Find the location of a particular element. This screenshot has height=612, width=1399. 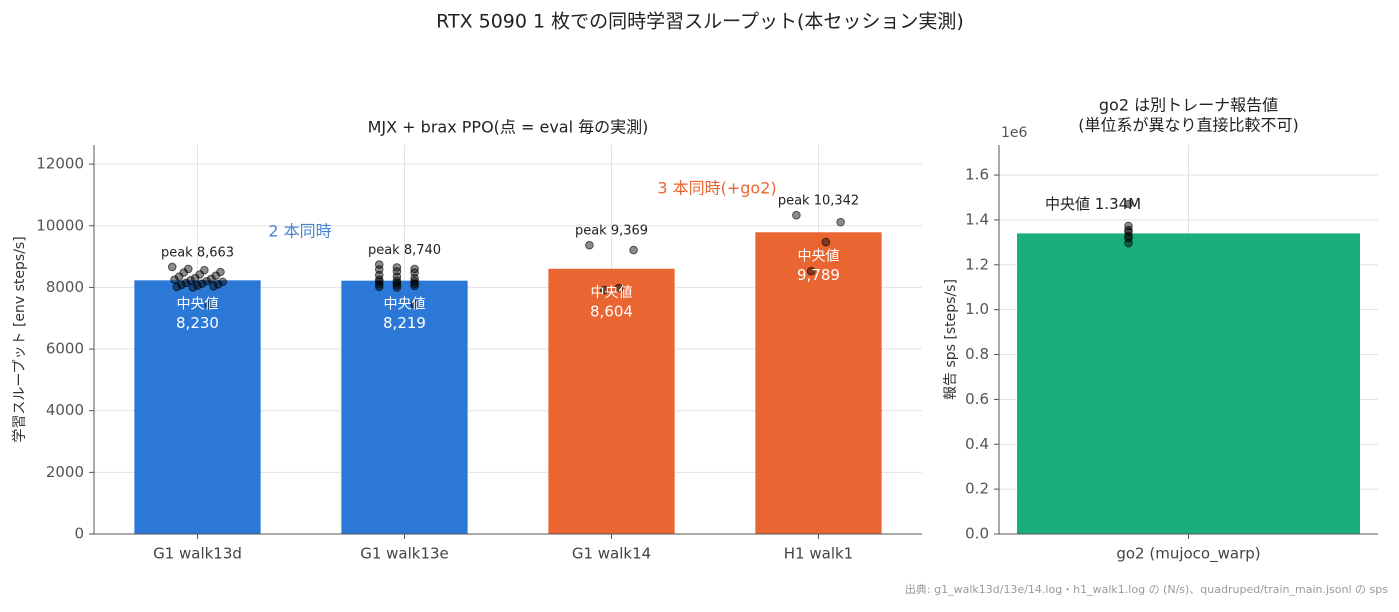

y-tick-label: 8000 is located at coordinates (65, 287).